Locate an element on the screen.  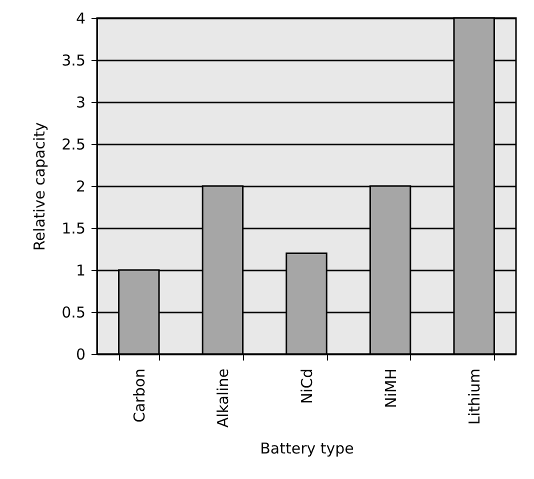
y-tick-label: 4 is located at coordinates (81, 19).